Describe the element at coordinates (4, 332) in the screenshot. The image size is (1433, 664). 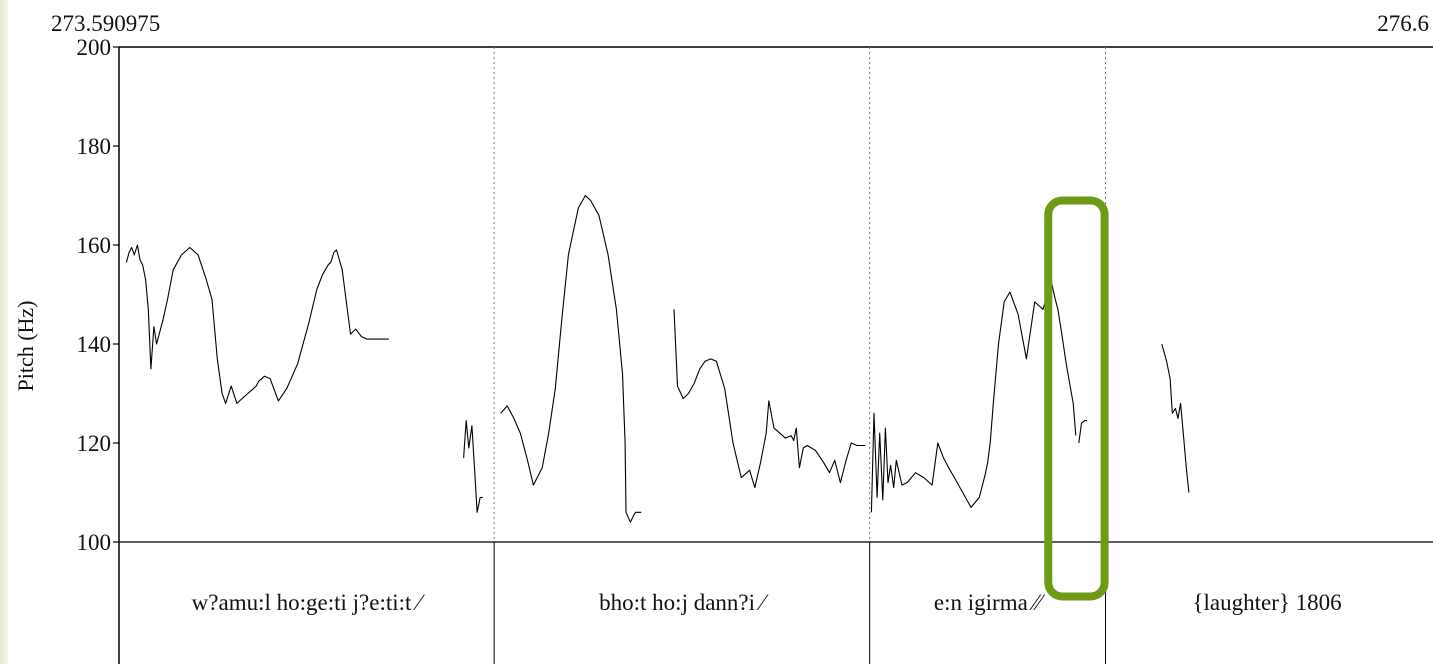
I see `left-decorative-strip` at that location.